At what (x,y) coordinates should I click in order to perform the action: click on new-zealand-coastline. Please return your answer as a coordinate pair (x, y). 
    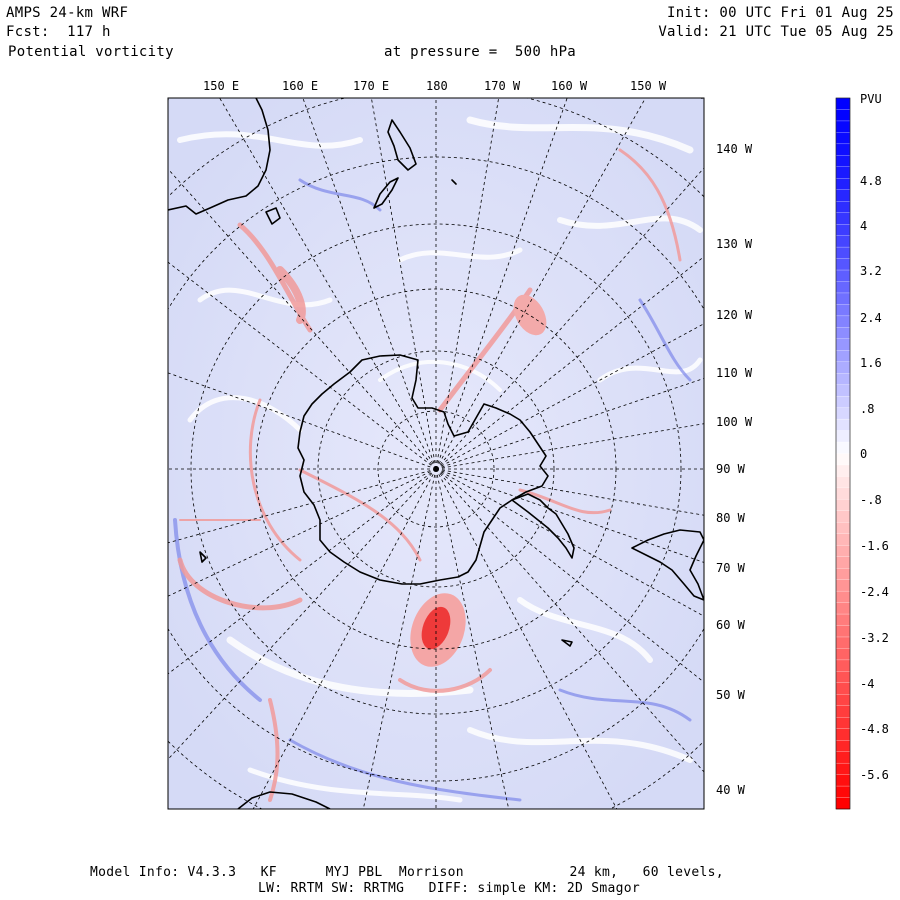
    Looking at the image, I should click on (402, 145).